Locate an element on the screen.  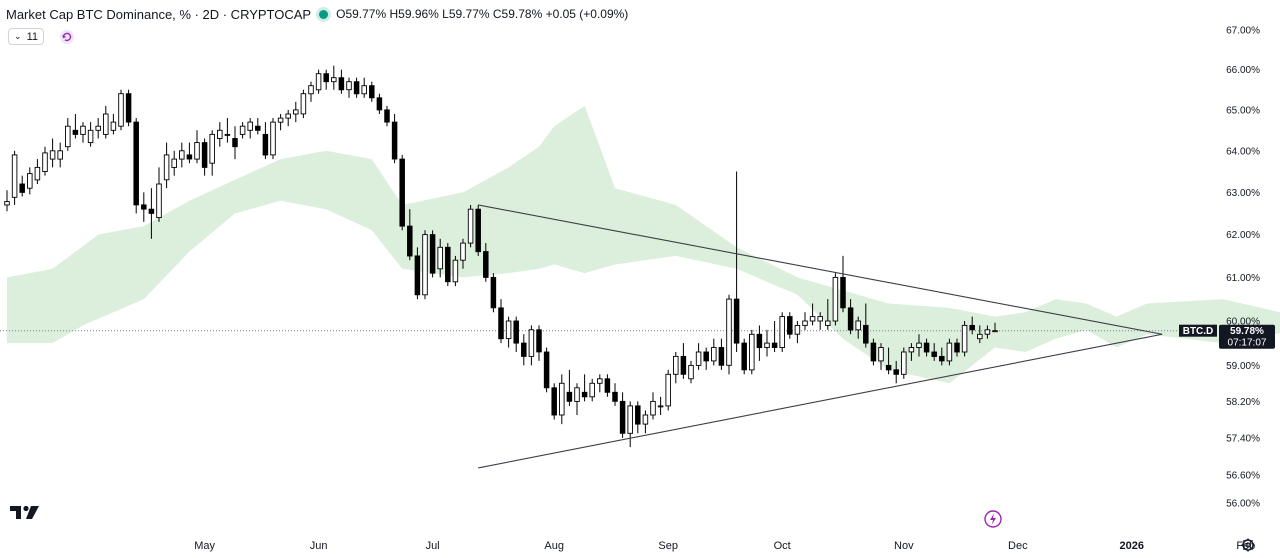
x-tick-label: Jun is located at coordinates (319, 546).